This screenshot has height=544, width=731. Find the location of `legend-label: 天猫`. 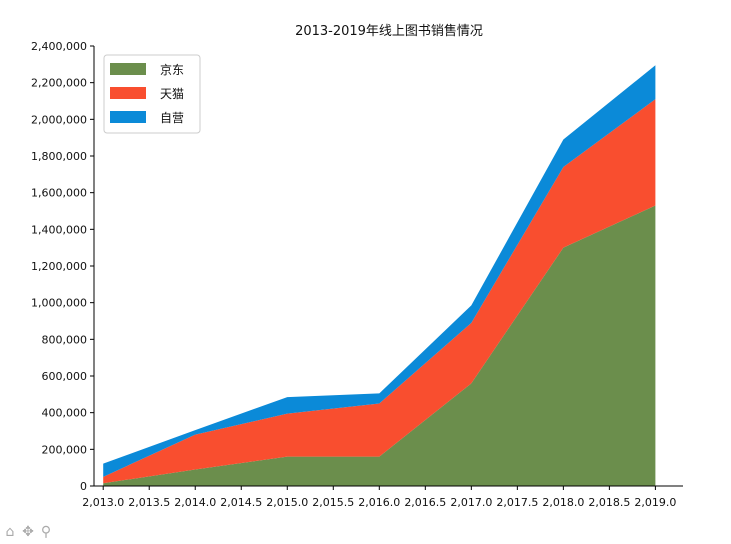

legend-label: 天猫 is located at coordinates (172, 94).